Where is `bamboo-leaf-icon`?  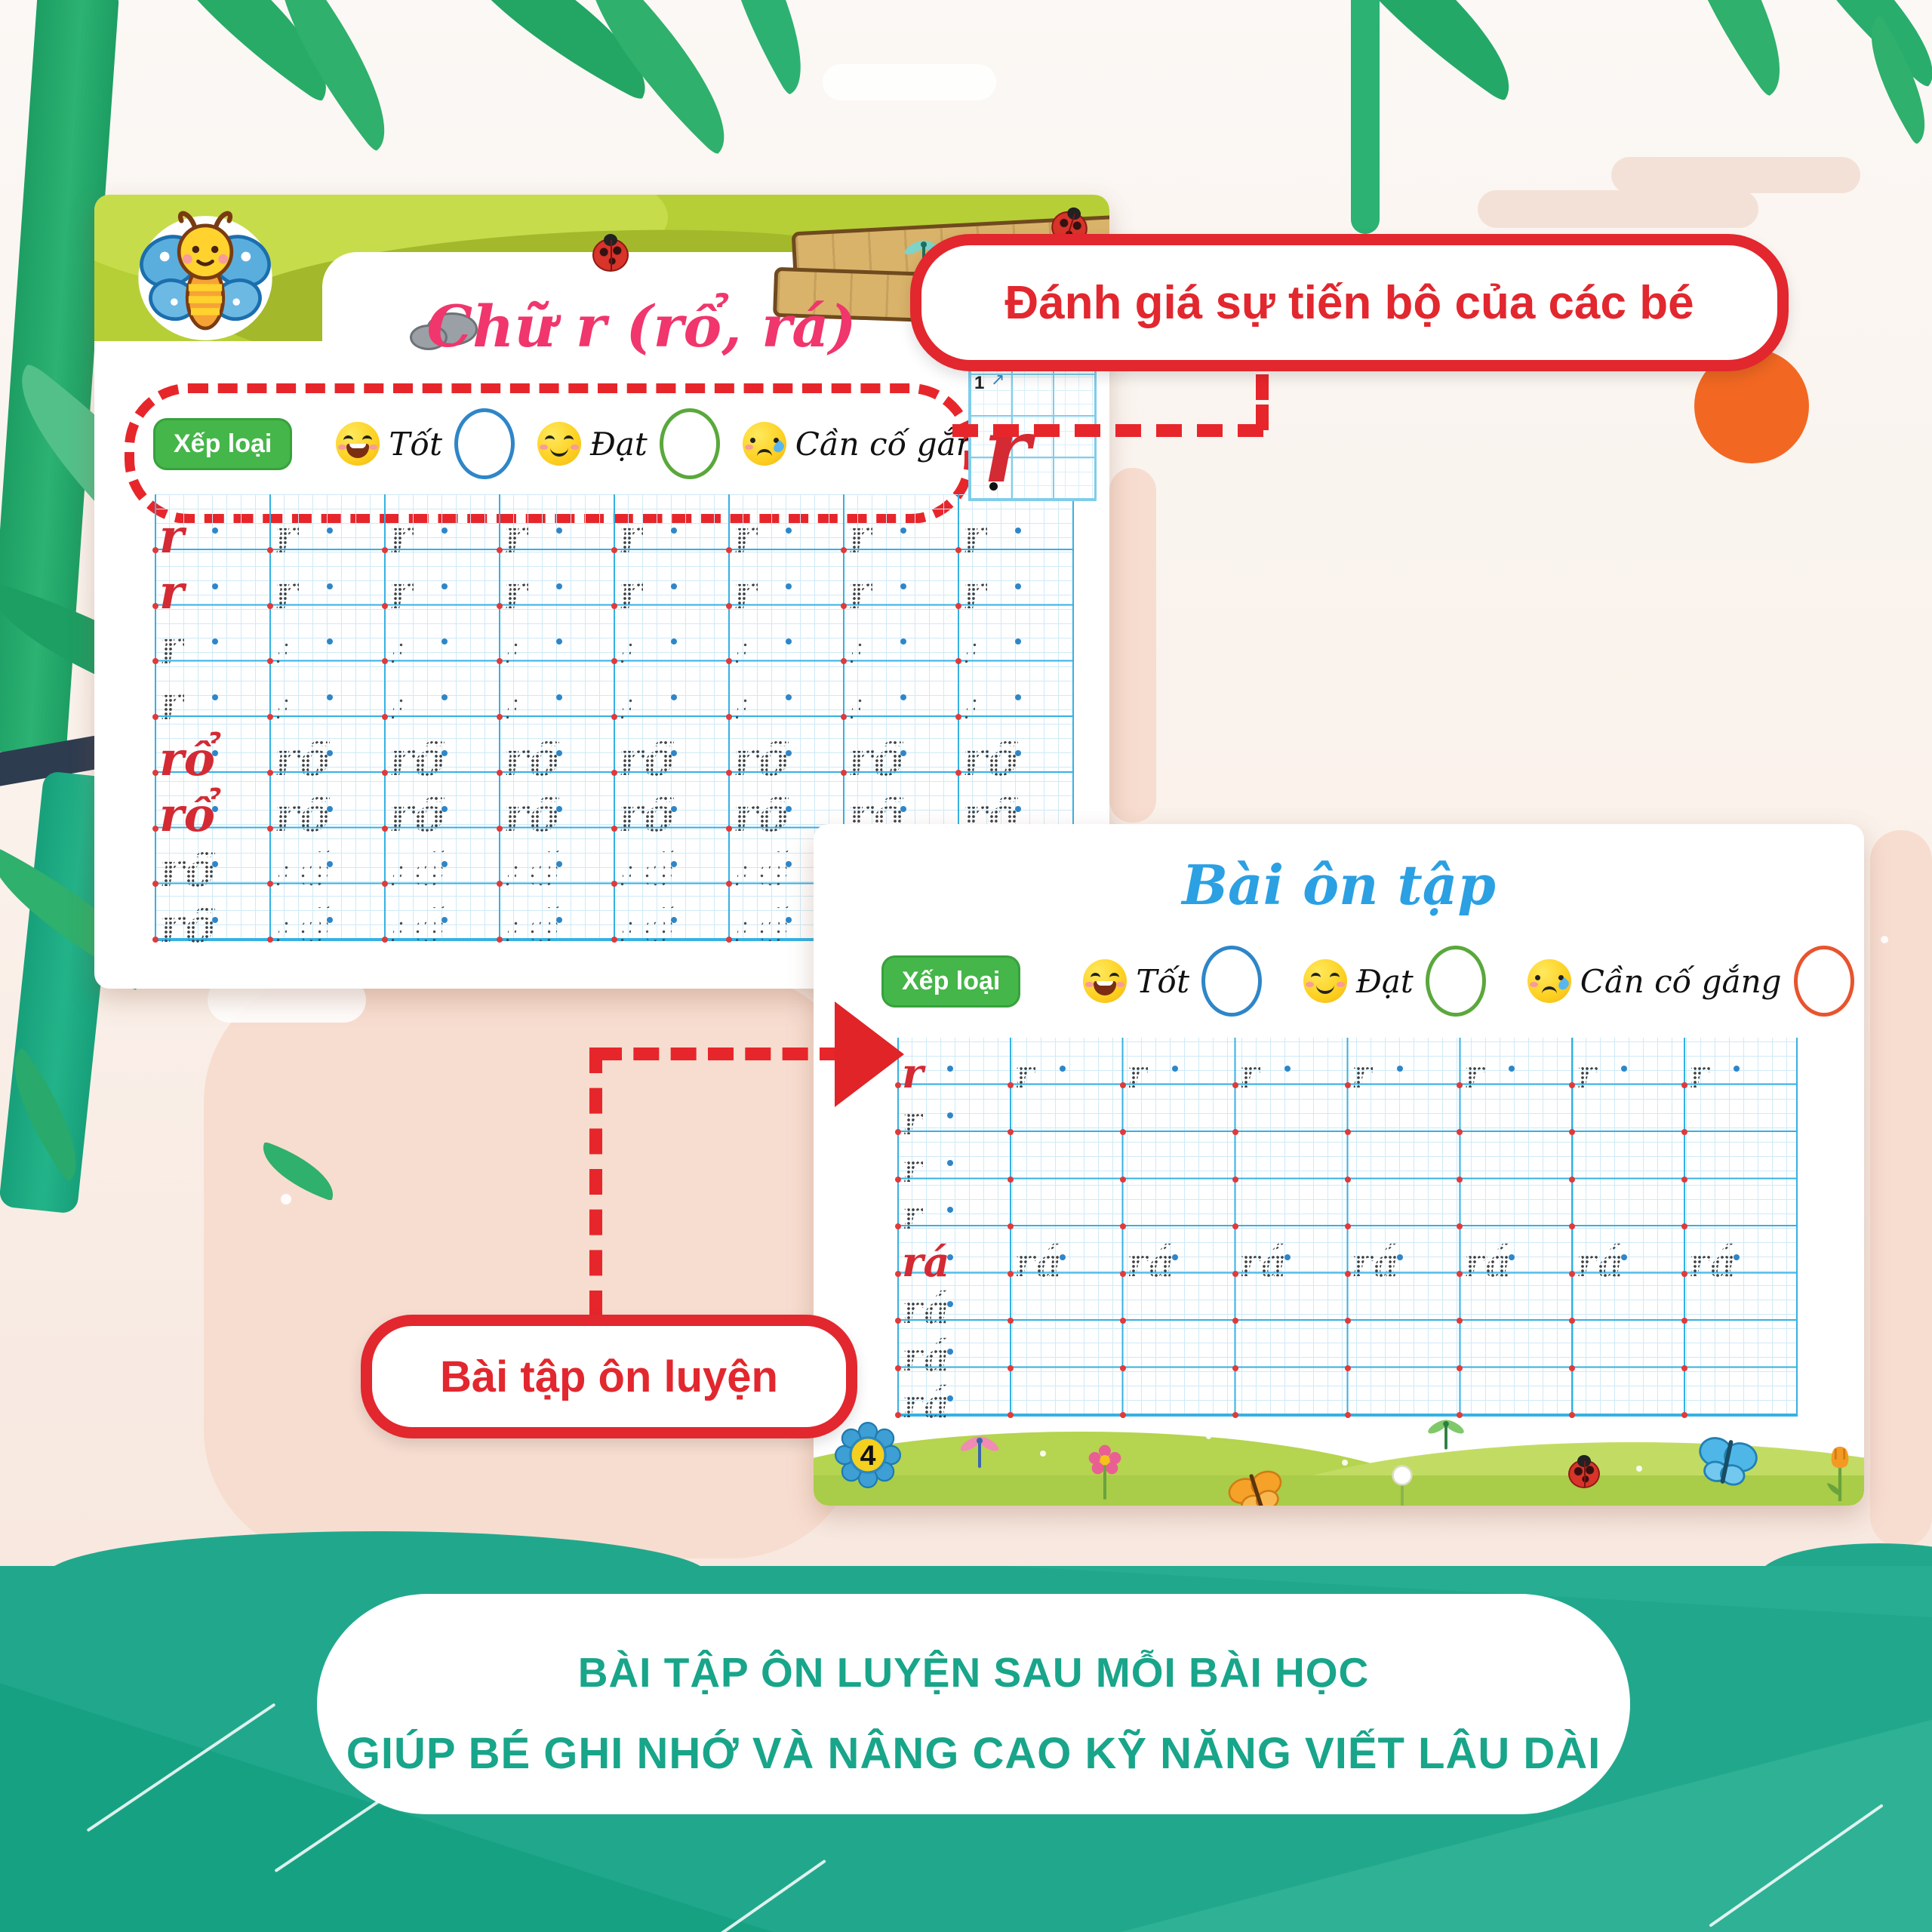 bamboo-leaf-icon is located at coordinates (762, 48).